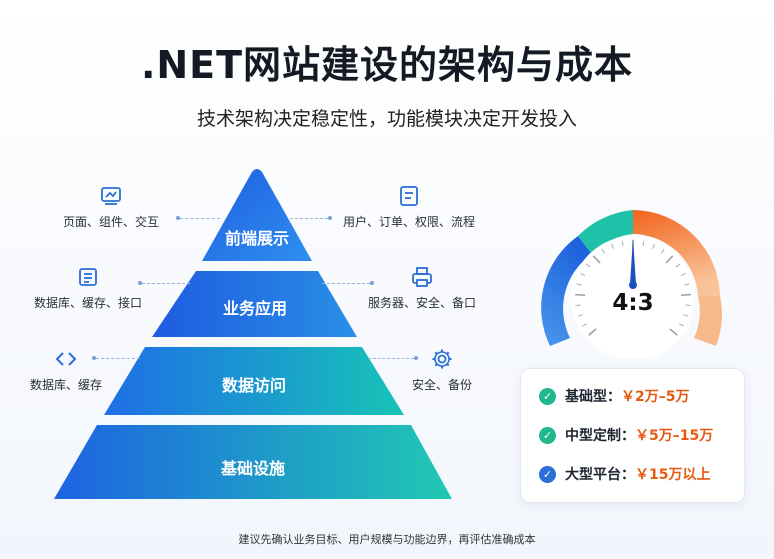  Describe the element at coordinates (408, 222) in the screenshot. I see `right-item-text: 用户、订单、权限、流程` at that location.